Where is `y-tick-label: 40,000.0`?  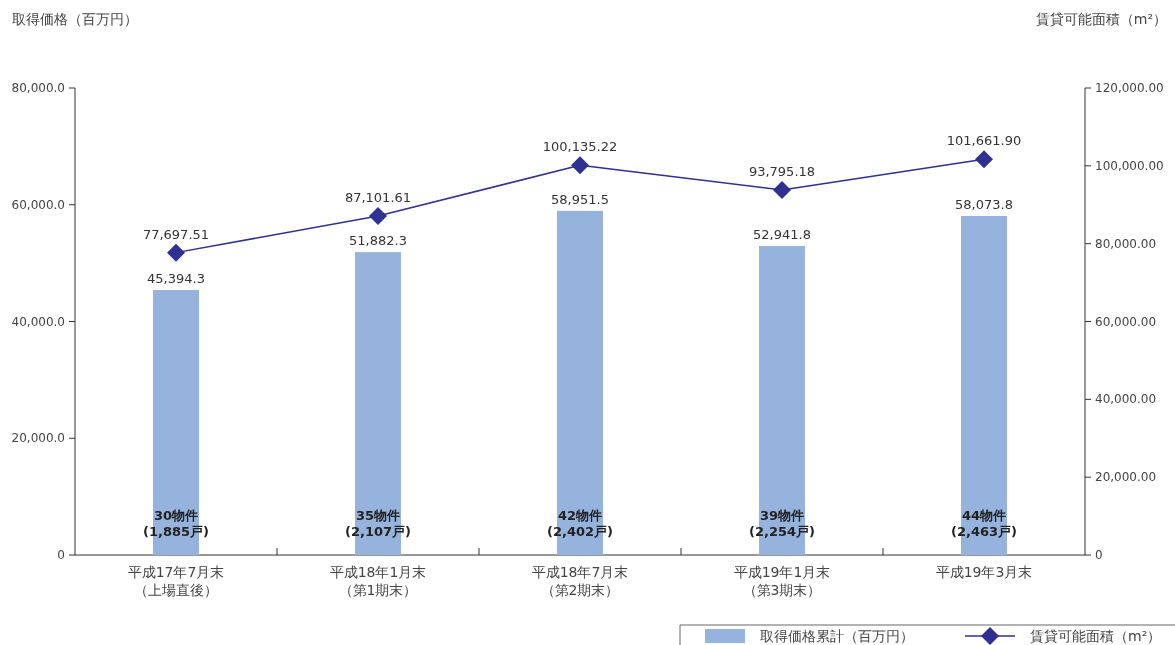 y-tick-label: 40,000.0 is located at coordinates (38, 321).